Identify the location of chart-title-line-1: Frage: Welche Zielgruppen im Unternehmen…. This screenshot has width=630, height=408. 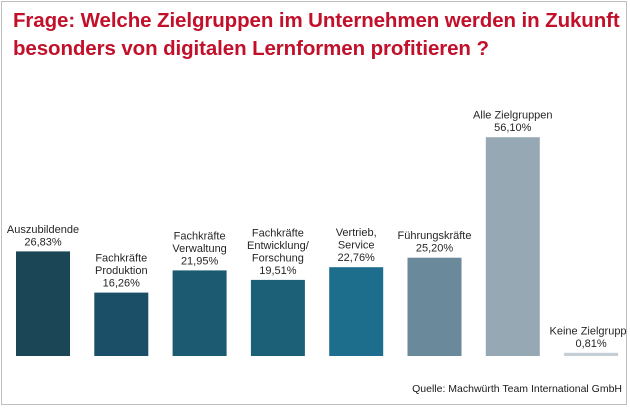
(316, 20).